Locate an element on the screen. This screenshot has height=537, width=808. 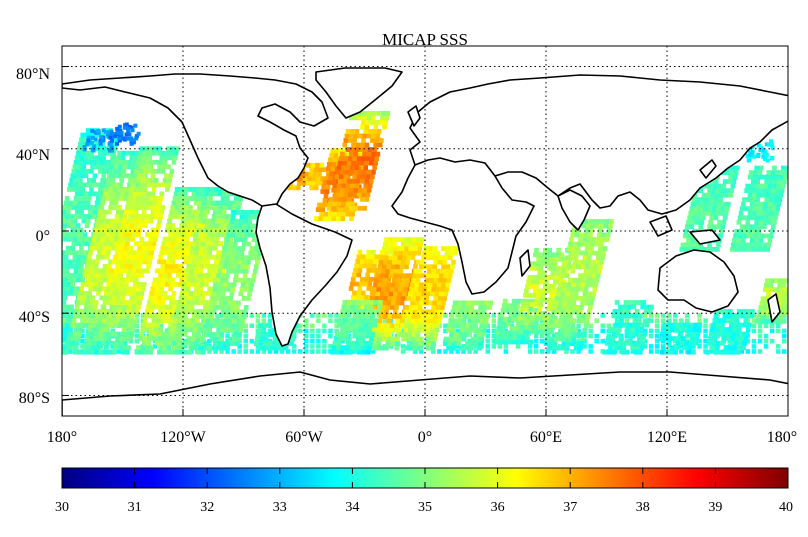
colorbar: 30 31 32 33 34 35 36 37 38 39 40 is located at coordinates (424, 491).